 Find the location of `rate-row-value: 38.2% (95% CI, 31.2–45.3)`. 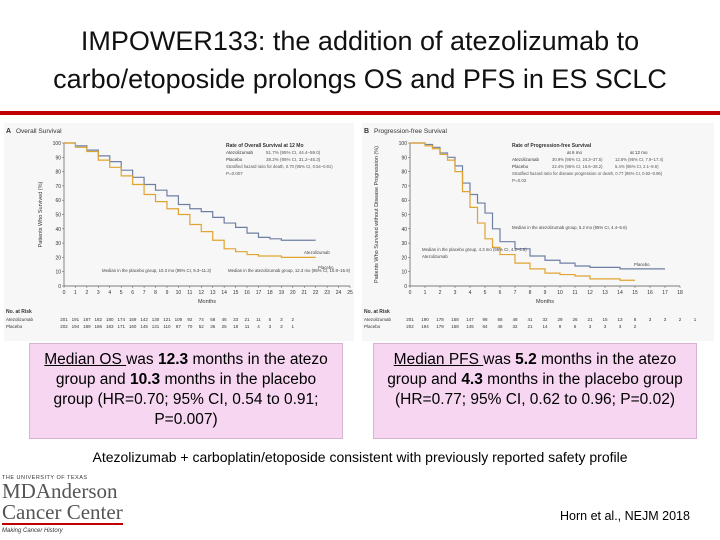

rate-row-value: 38.2% (95% CI, 31.2–45.3) is located at coordinates (293, 159).